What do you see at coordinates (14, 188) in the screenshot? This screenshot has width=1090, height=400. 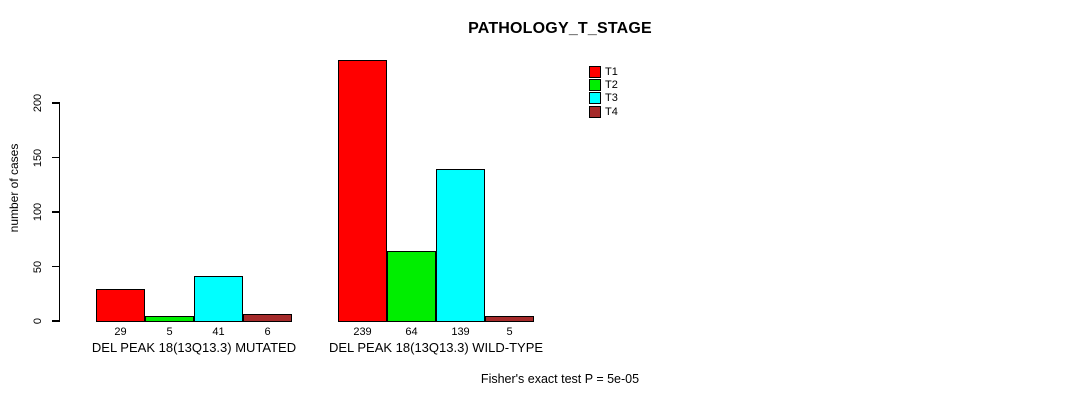 I see `y-axis-label: number of cases` at bounding box center [14, 188].